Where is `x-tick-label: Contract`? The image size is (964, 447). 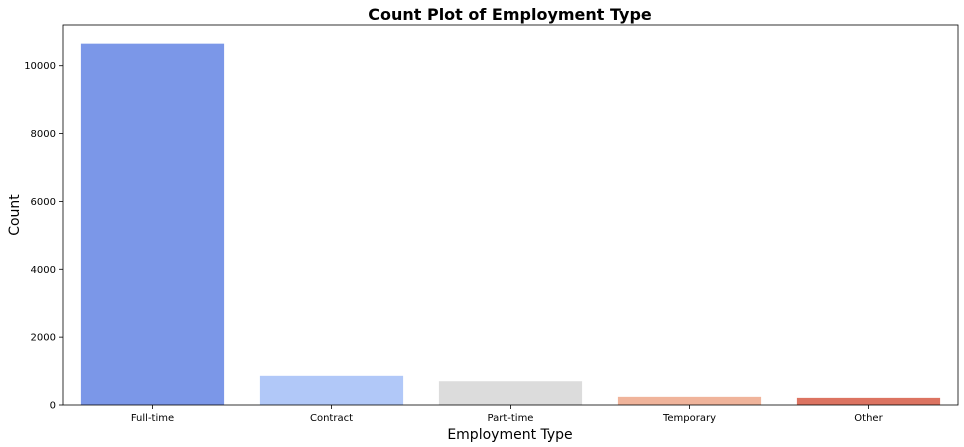
x-tick-label: Contract is located at coordinates (331, 418).